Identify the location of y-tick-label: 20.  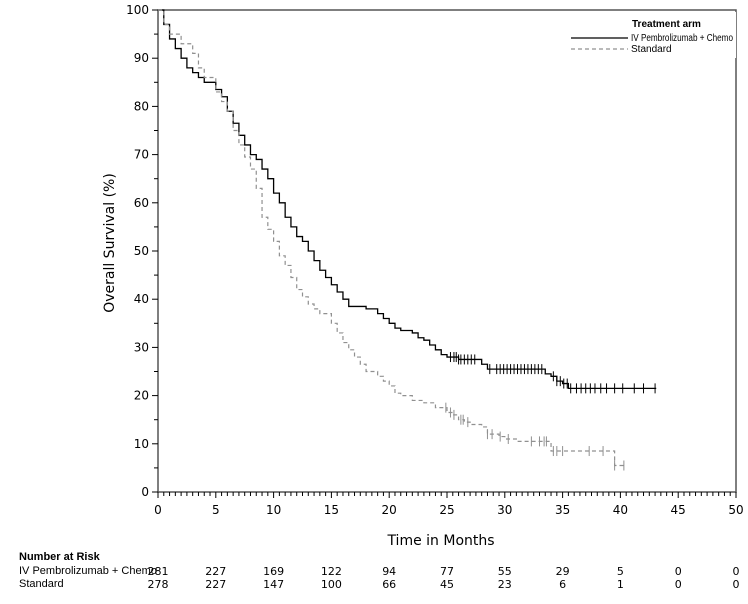
(141, 396).